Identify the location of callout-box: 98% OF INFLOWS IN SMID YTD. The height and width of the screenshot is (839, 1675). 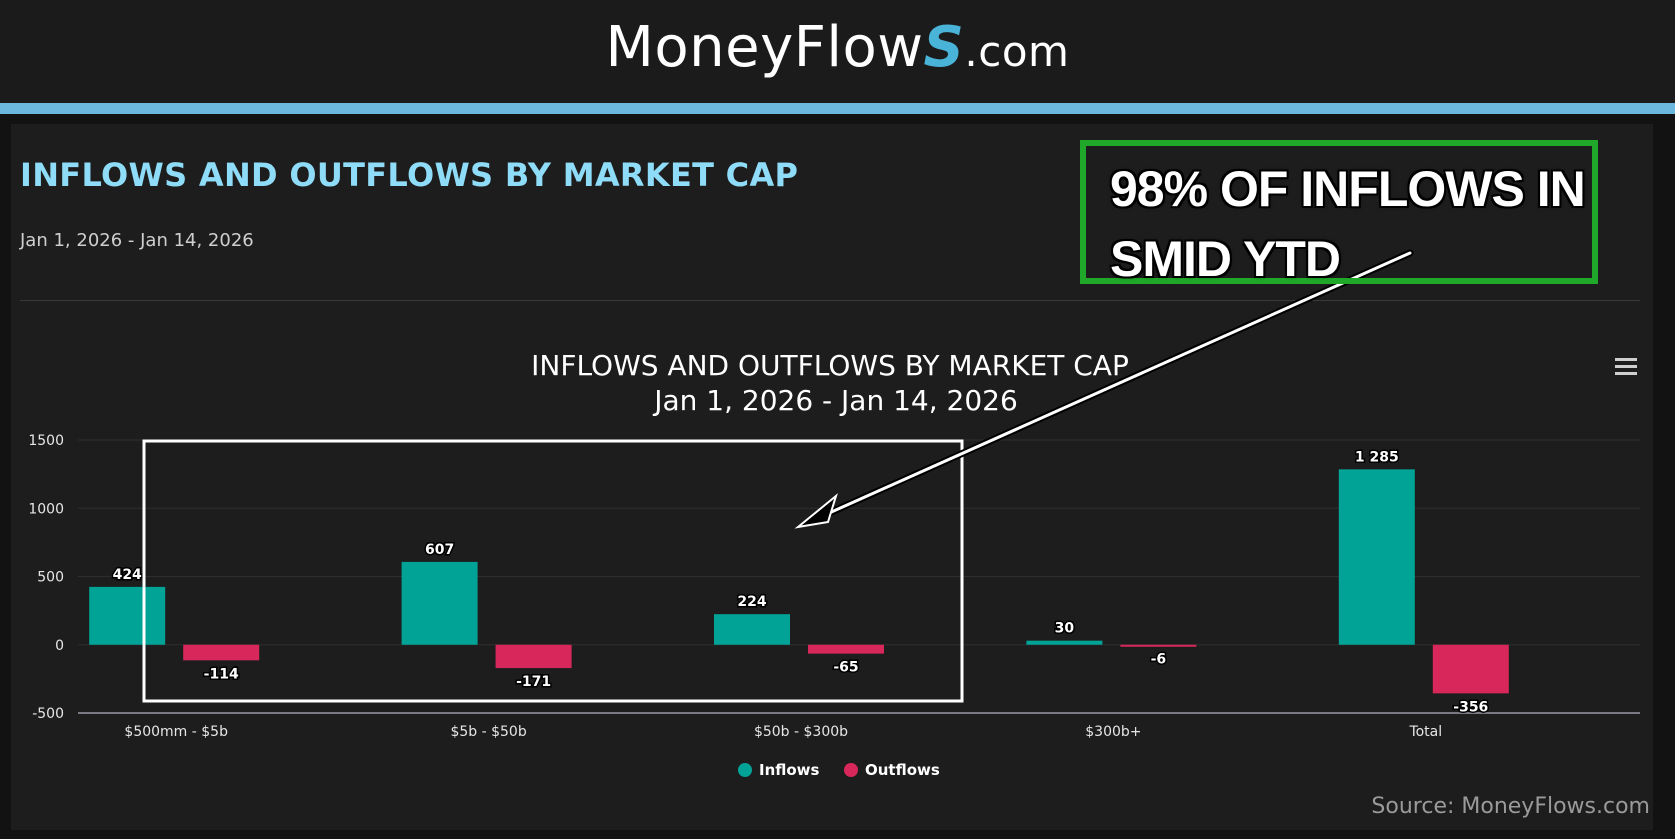
(1339, 213).